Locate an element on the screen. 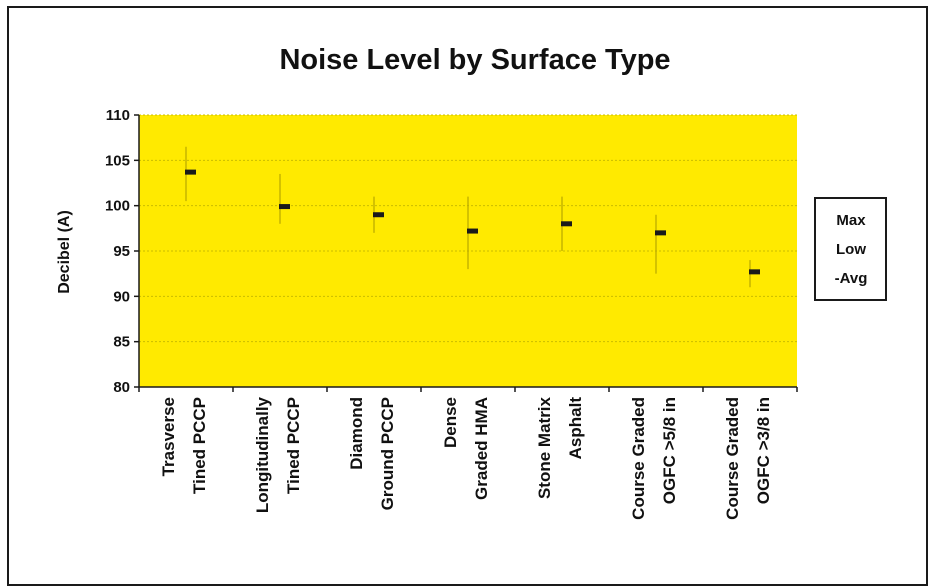  category-label-line: Trasverse is located at coordinates (168, 436).